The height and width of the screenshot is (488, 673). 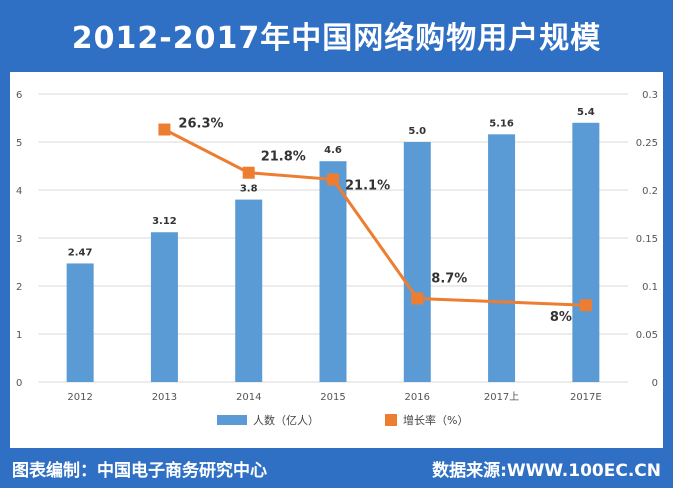 What do you see at coordinates (164, 221) in the screenshot?
I see `bar-value-label: 3.12` at bounding box center [164, 221].